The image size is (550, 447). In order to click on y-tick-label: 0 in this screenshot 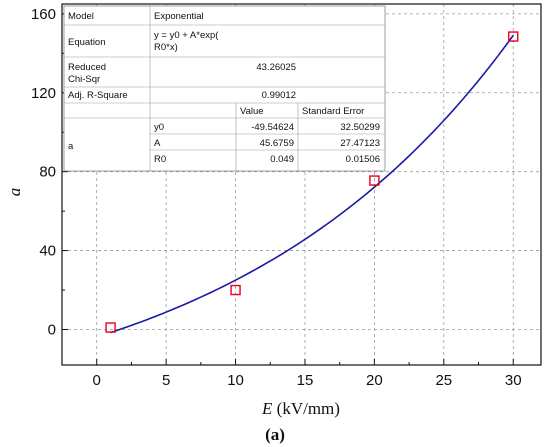, I will do `click(52, 329)`.